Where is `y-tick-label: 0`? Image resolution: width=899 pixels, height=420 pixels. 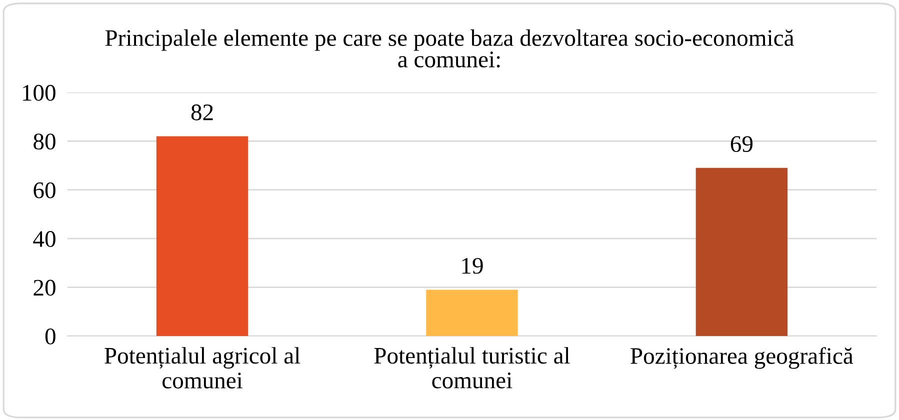 y-tick-label: 0 is located at coordinates (50, 336).